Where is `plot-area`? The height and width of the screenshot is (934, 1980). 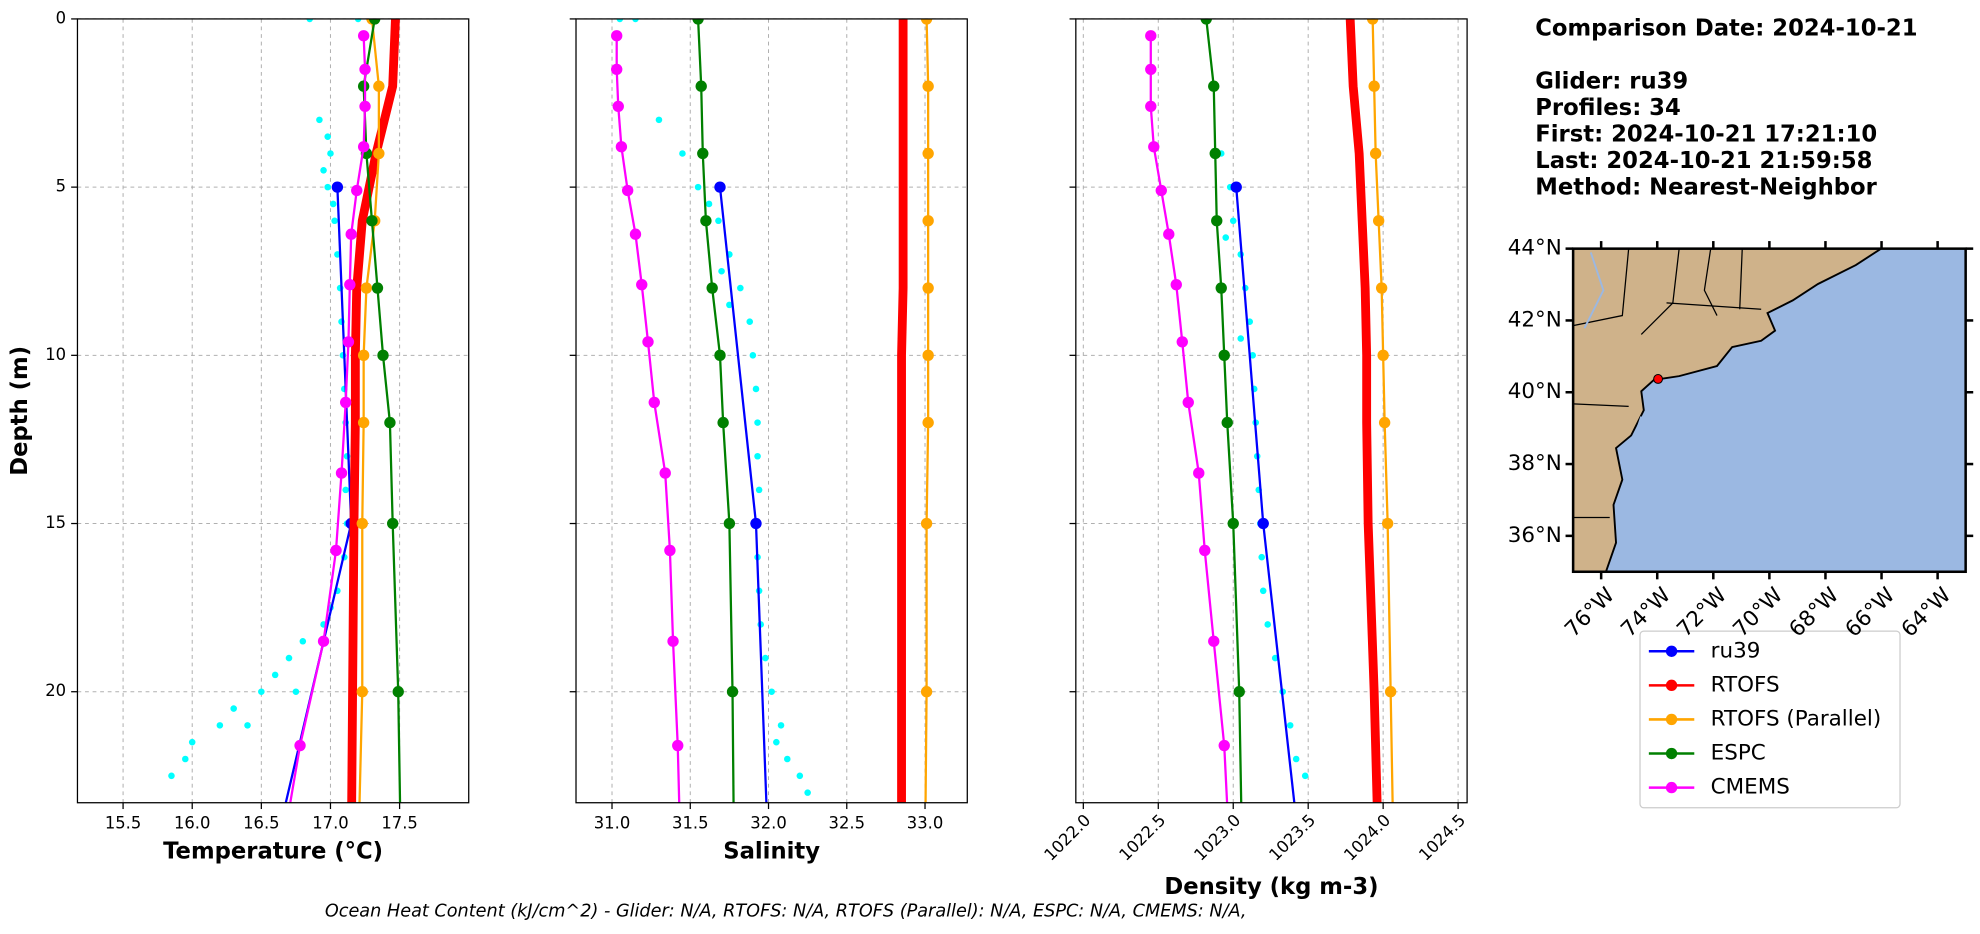 plot-area is located at coordinates (1272, 441).